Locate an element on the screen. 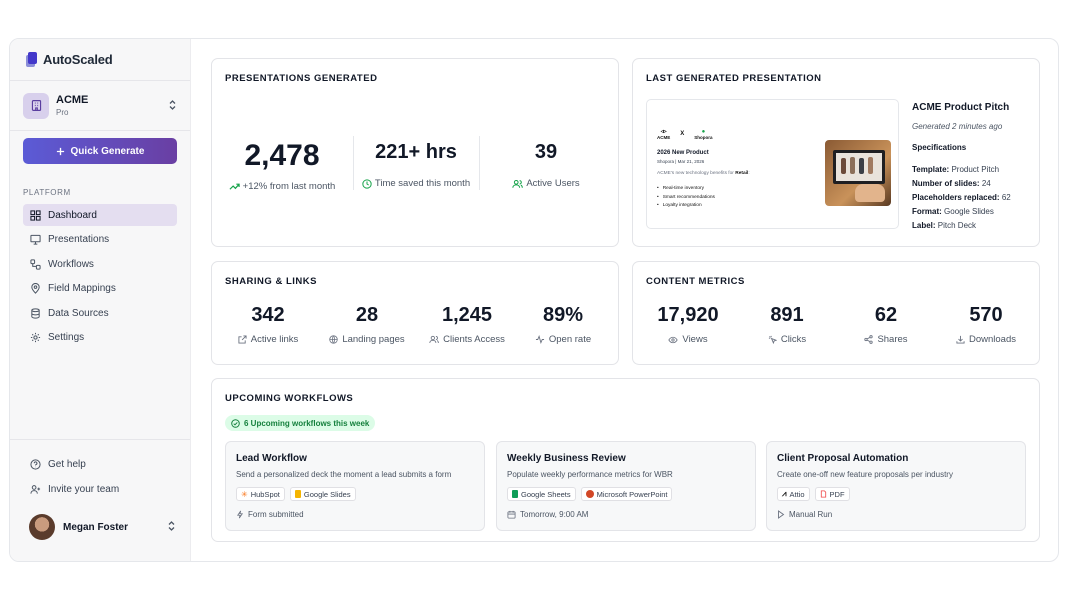 The image size is (1067, 600). spec-row: Number of slides: 24 is located at coordinates (961, 184).